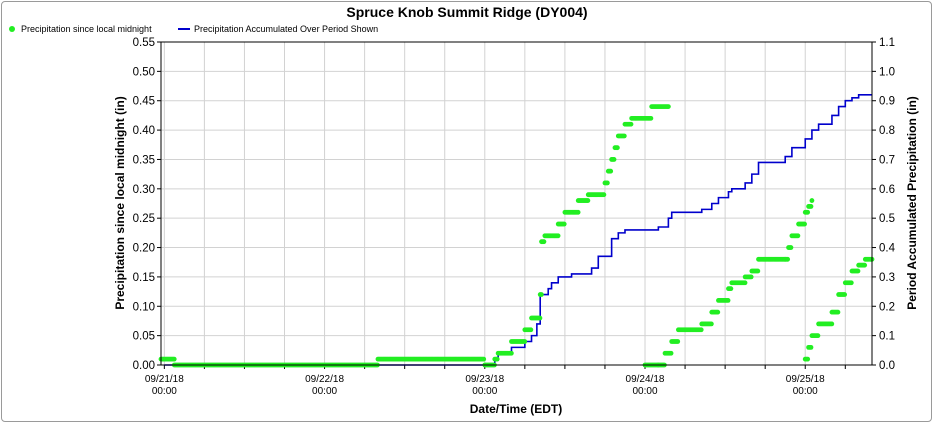  I want to click on y-right-tick-label: 1.1, so click(887, 43).